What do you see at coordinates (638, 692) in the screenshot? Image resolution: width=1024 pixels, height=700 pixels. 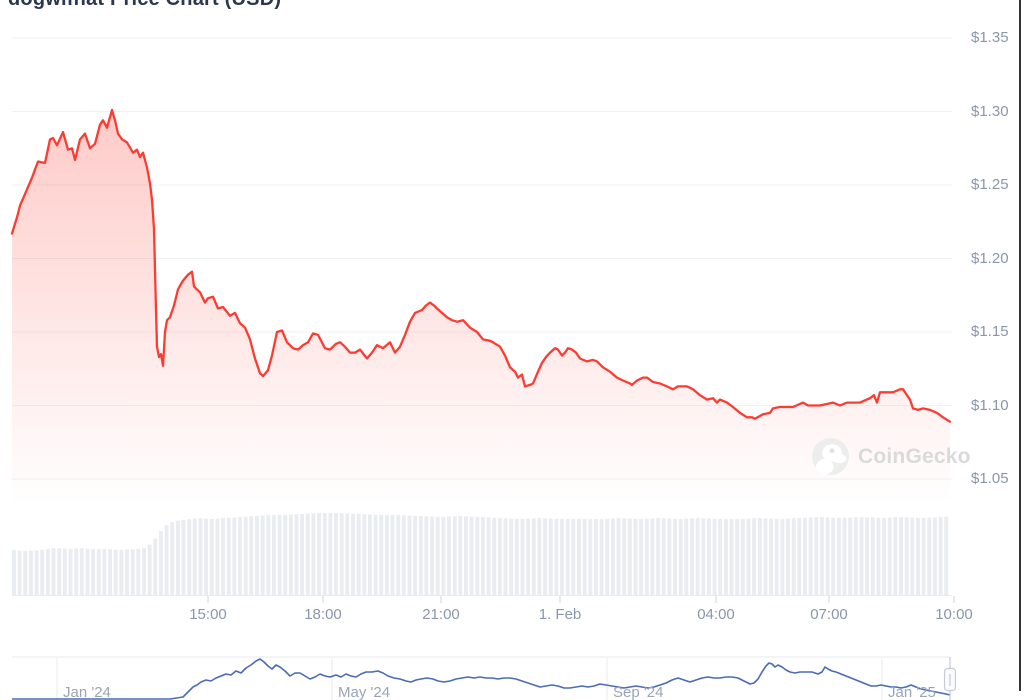 I see `navigator-date-label: Sep '24` at bounding box center [638, 692].